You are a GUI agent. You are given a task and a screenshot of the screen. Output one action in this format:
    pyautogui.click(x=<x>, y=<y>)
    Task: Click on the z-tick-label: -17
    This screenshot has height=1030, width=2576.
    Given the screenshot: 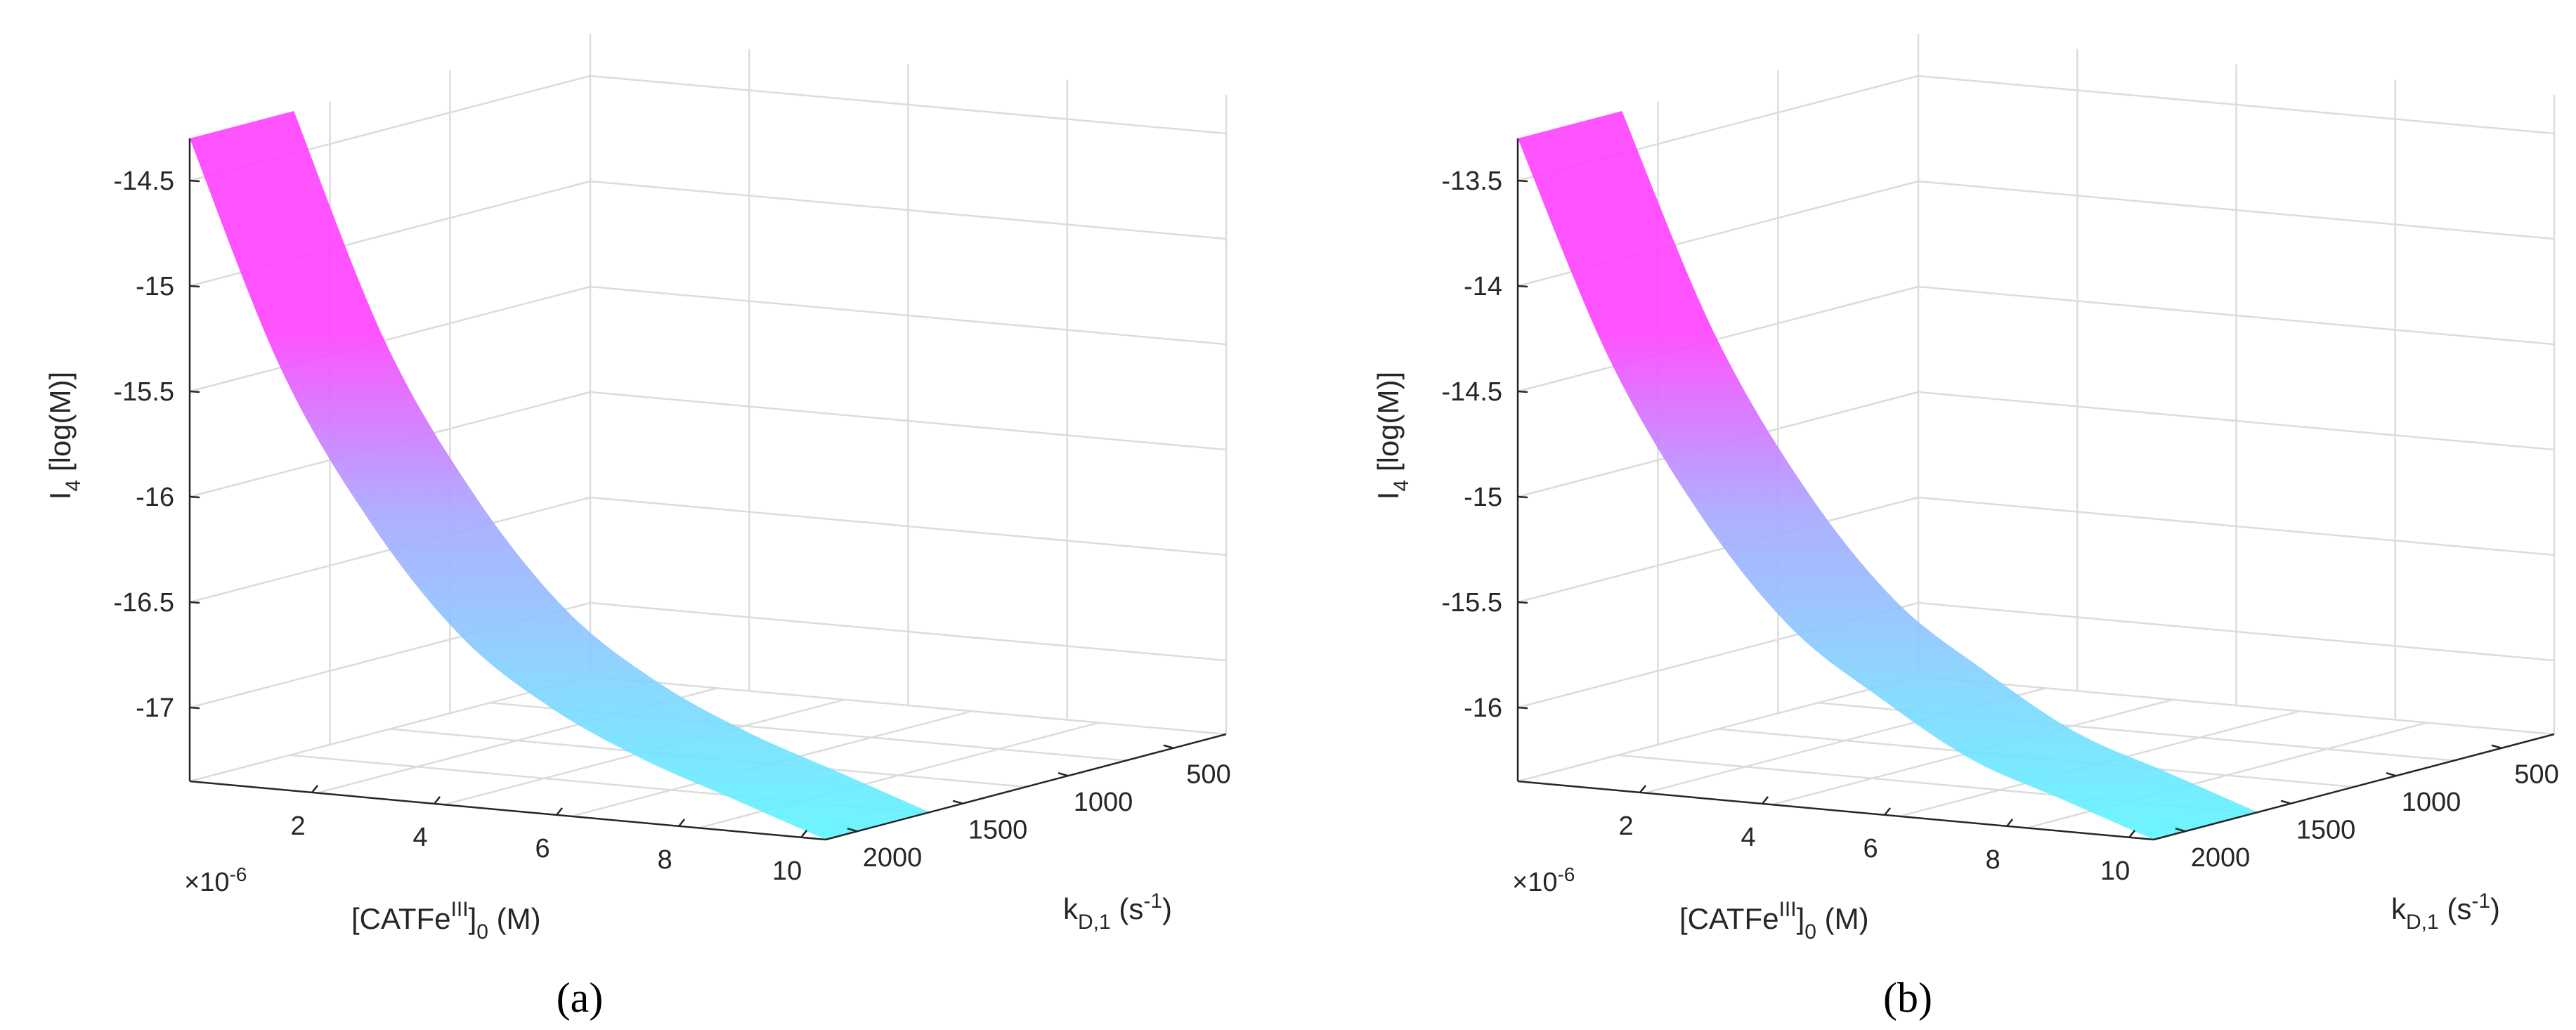 What is the action you would take?
    pyautogui.click(x=155, y=708)
    